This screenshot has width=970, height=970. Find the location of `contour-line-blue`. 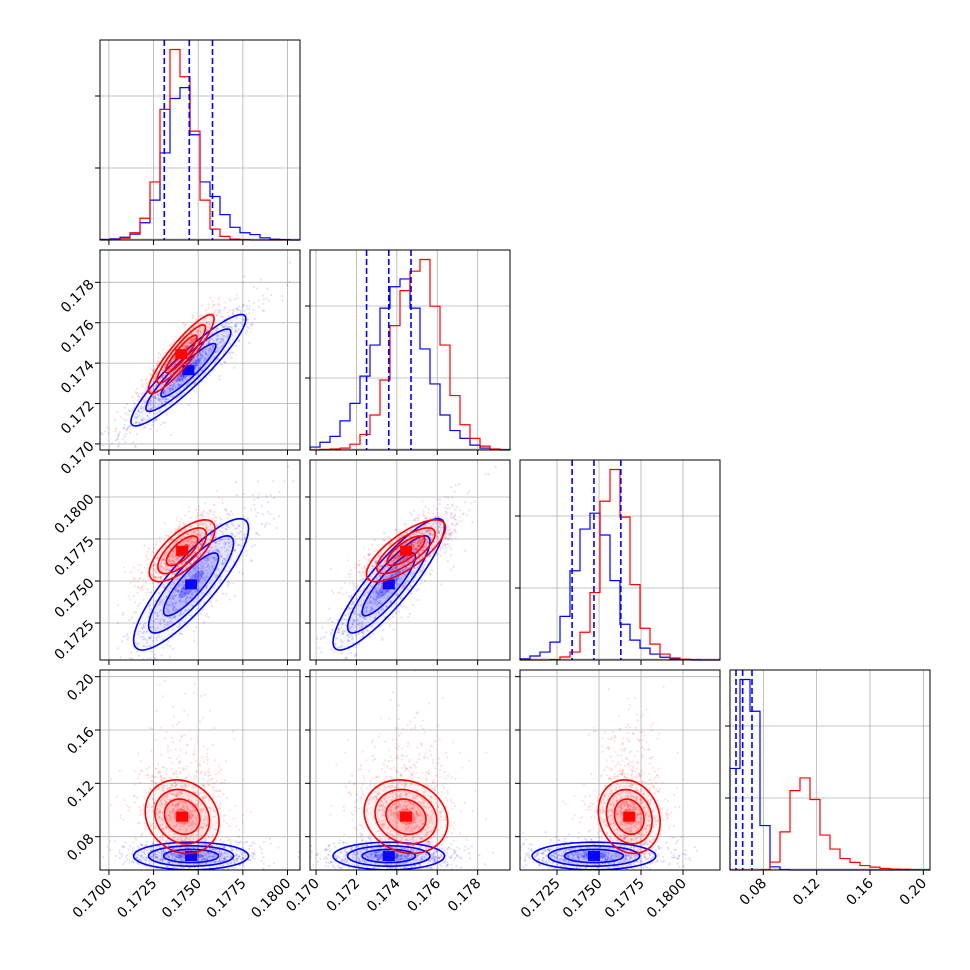

contour-line-blue is located at coordinates (188, 370).